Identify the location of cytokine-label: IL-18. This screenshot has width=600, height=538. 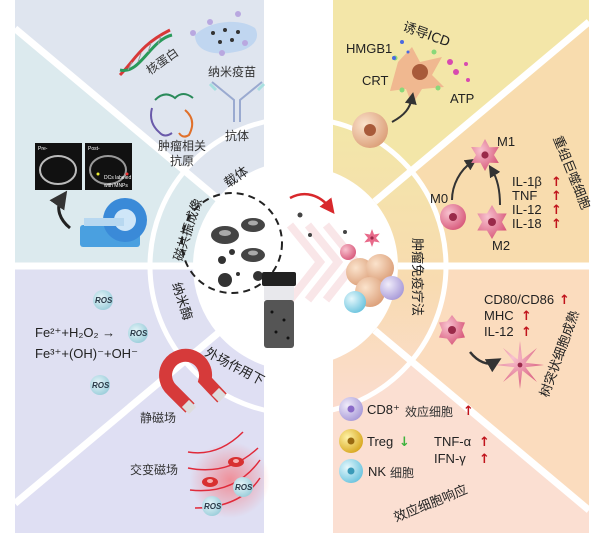
(527, 223).